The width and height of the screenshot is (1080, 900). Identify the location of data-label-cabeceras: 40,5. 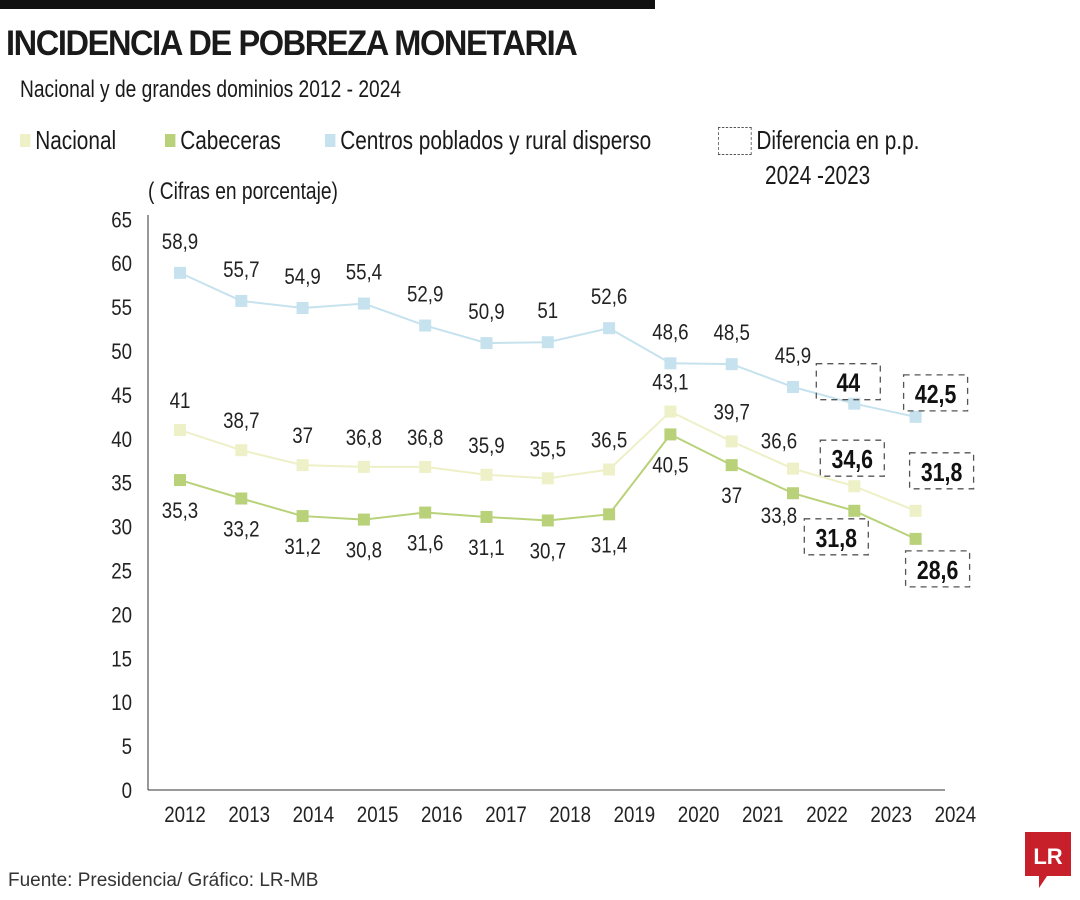
(670, 466).